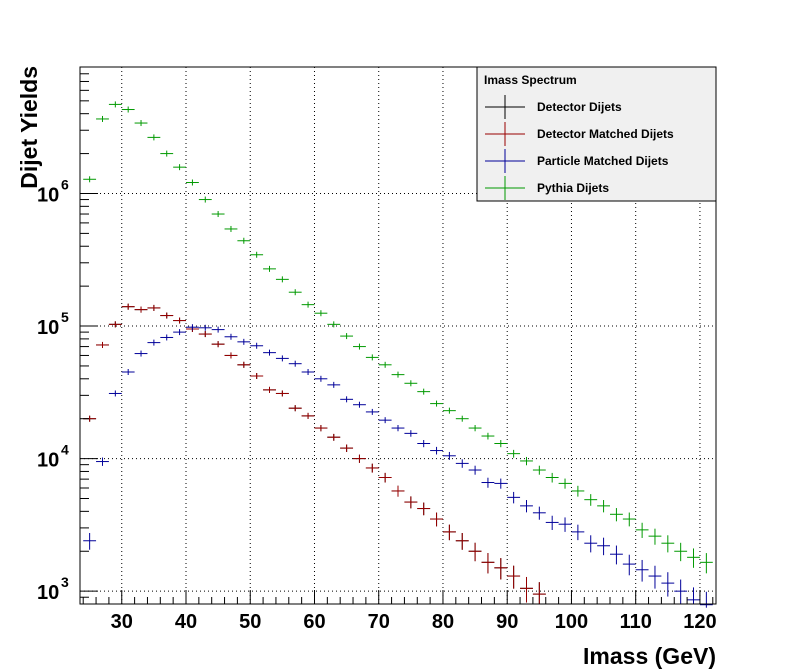 The image size is (796, 672). I want to click on x-tick-label: 90, so click(507, 622).